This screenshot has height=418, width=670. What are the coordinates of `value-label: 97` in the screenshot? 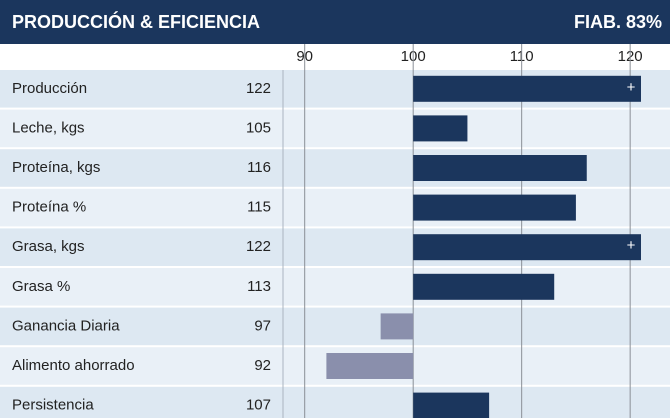 It's located at (262, 325).